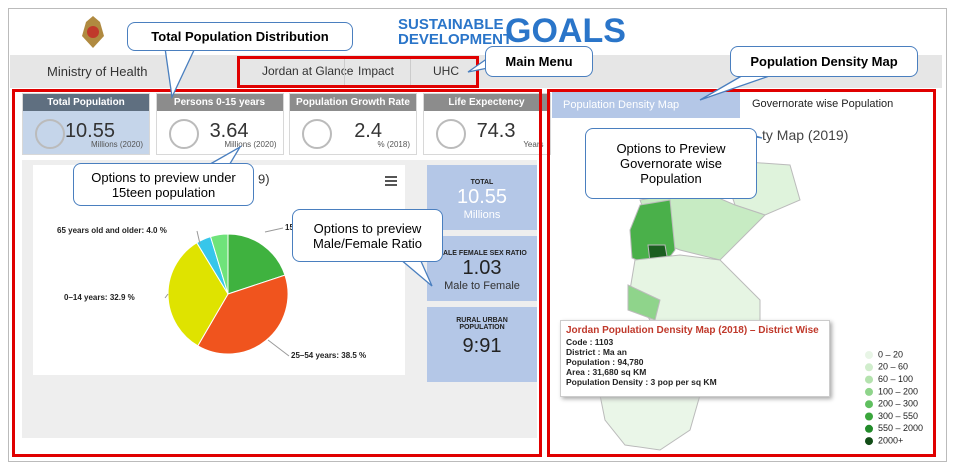 This screenshot has height=476, width=961. I want to click on slice-label: 65 years old and older: 4.0 %, so click(112, 230).